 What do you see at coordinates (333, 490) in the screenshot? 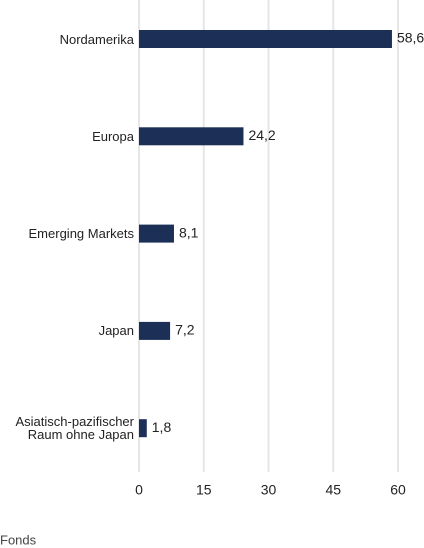
I see `x-tick-label: 45` at bounding box center [333, 490].